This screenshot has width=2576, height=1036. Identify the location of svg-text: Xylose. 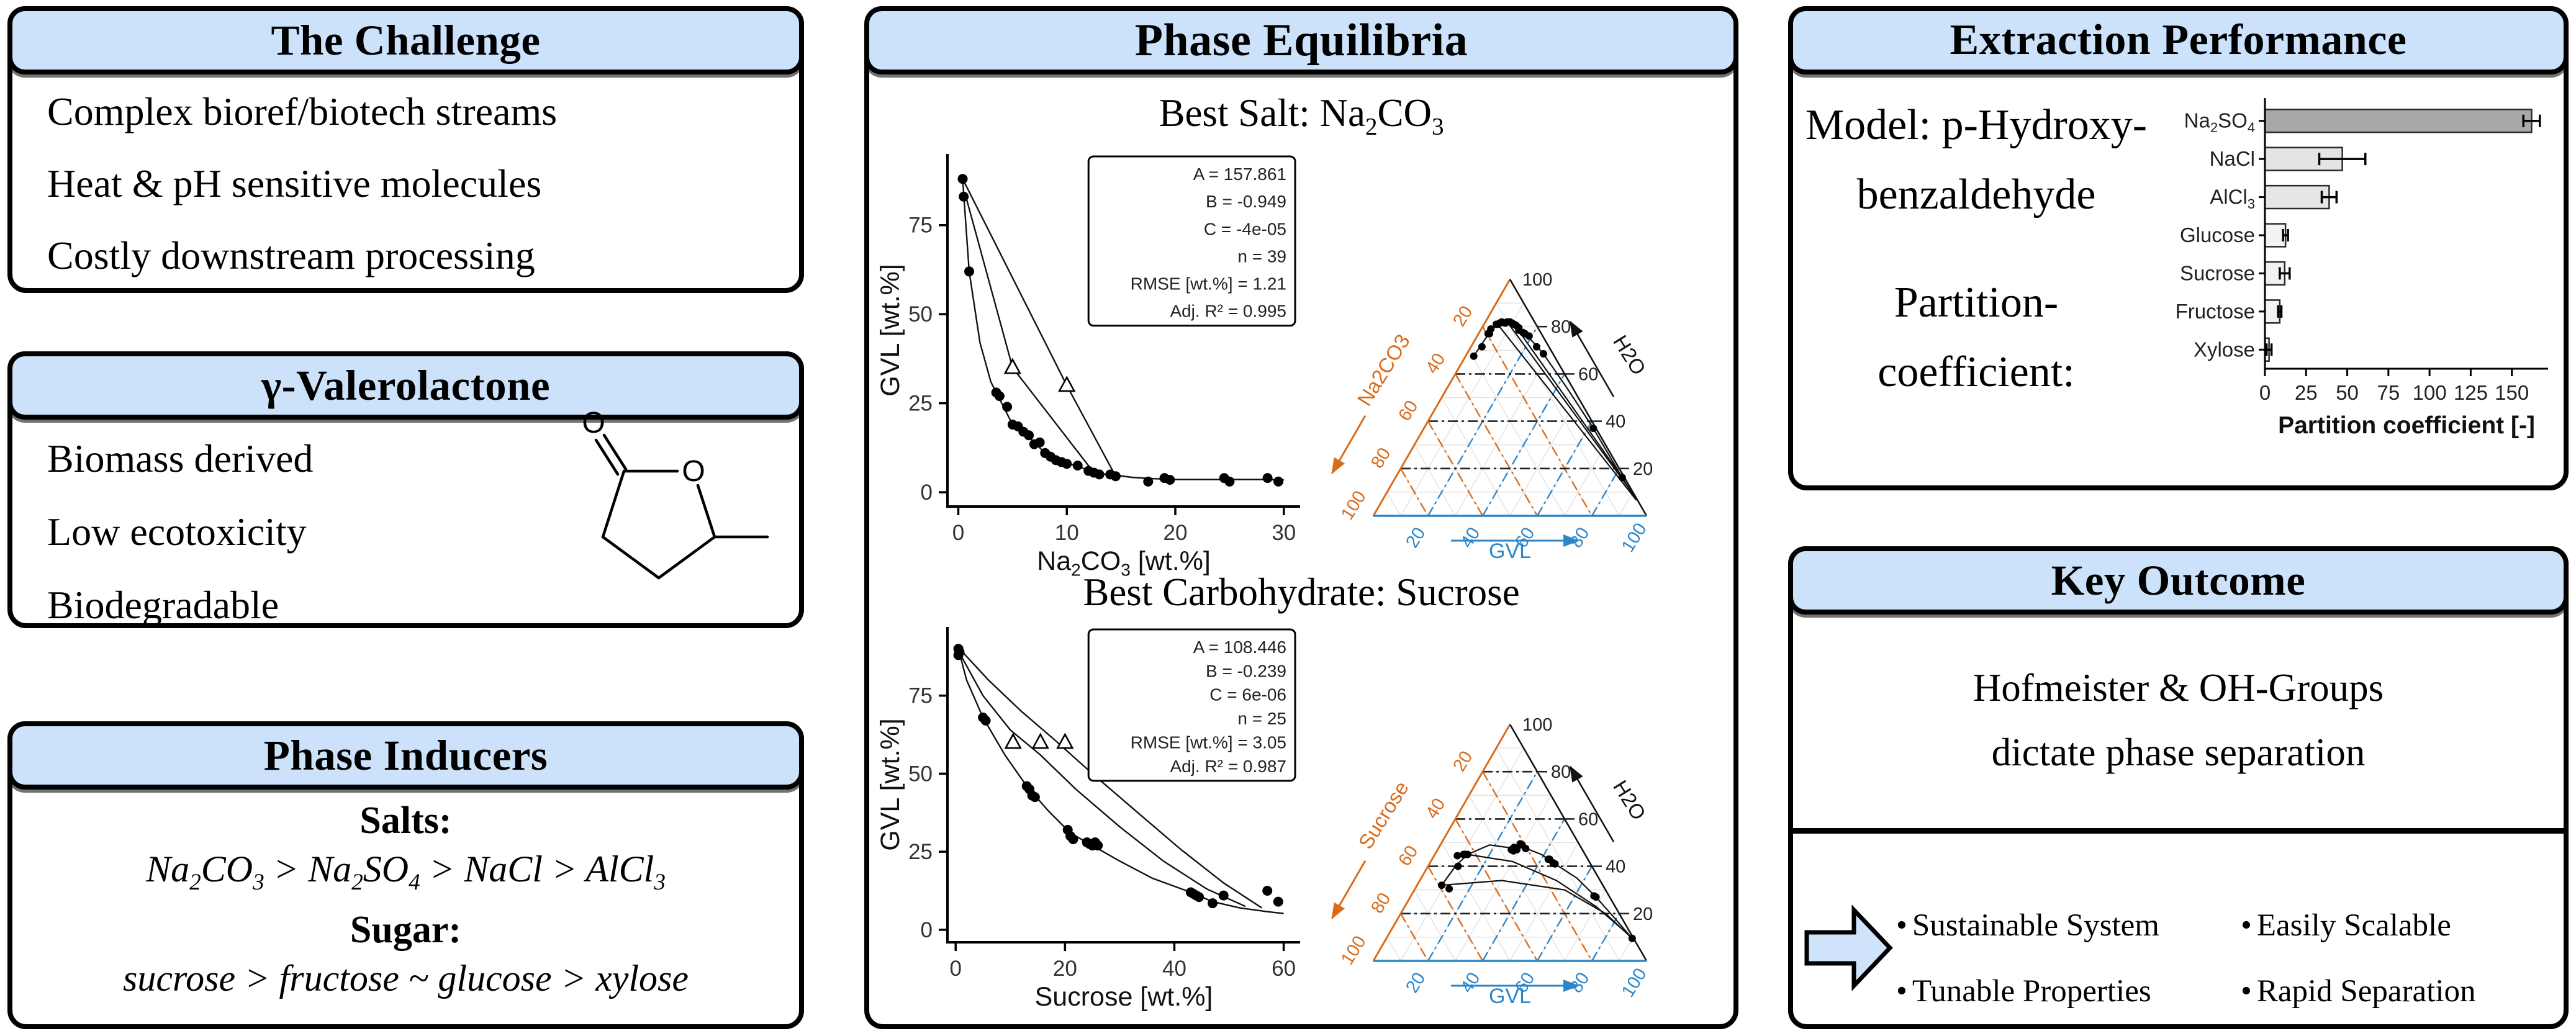
(2224, 349).